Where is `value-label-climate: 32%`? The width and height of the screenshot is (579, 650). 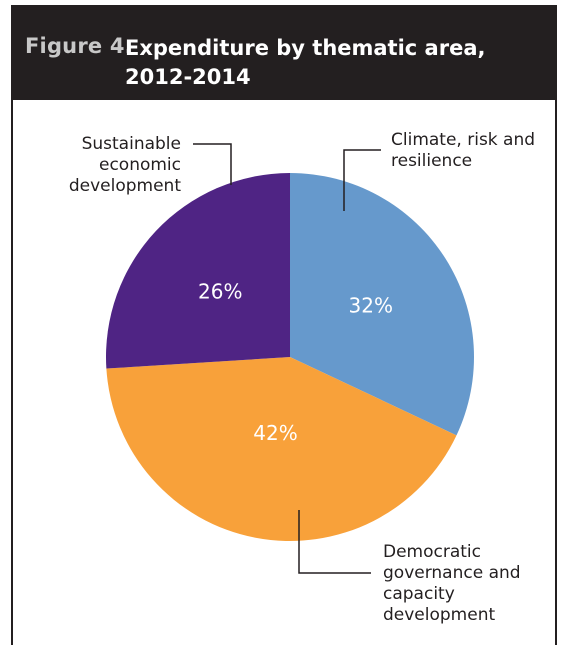
value-label-climate: 32% is located at coordinates (371, 306).